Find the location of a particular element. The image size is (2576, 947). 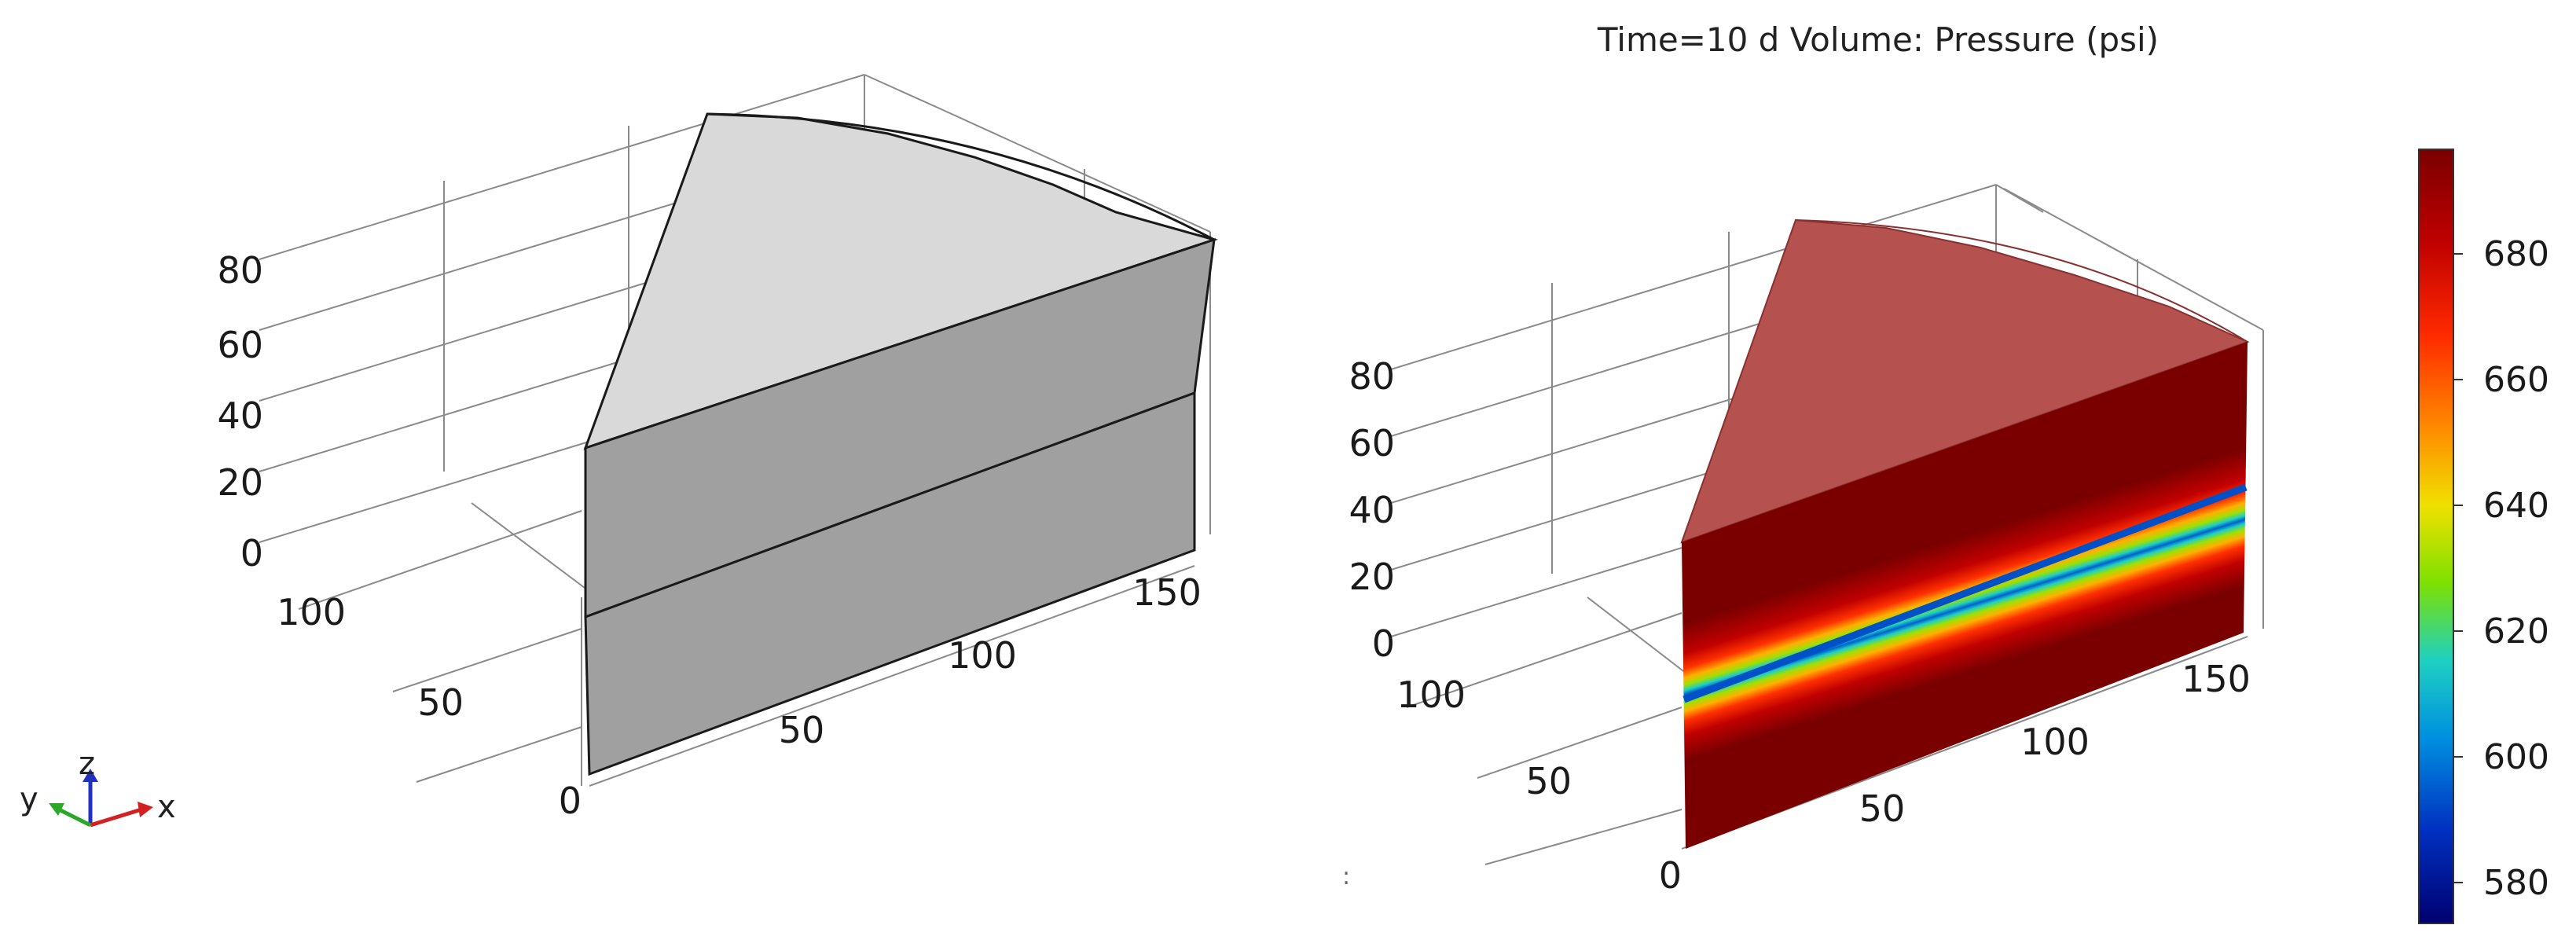

slice-top-face is located at coordinates (1965, 381).